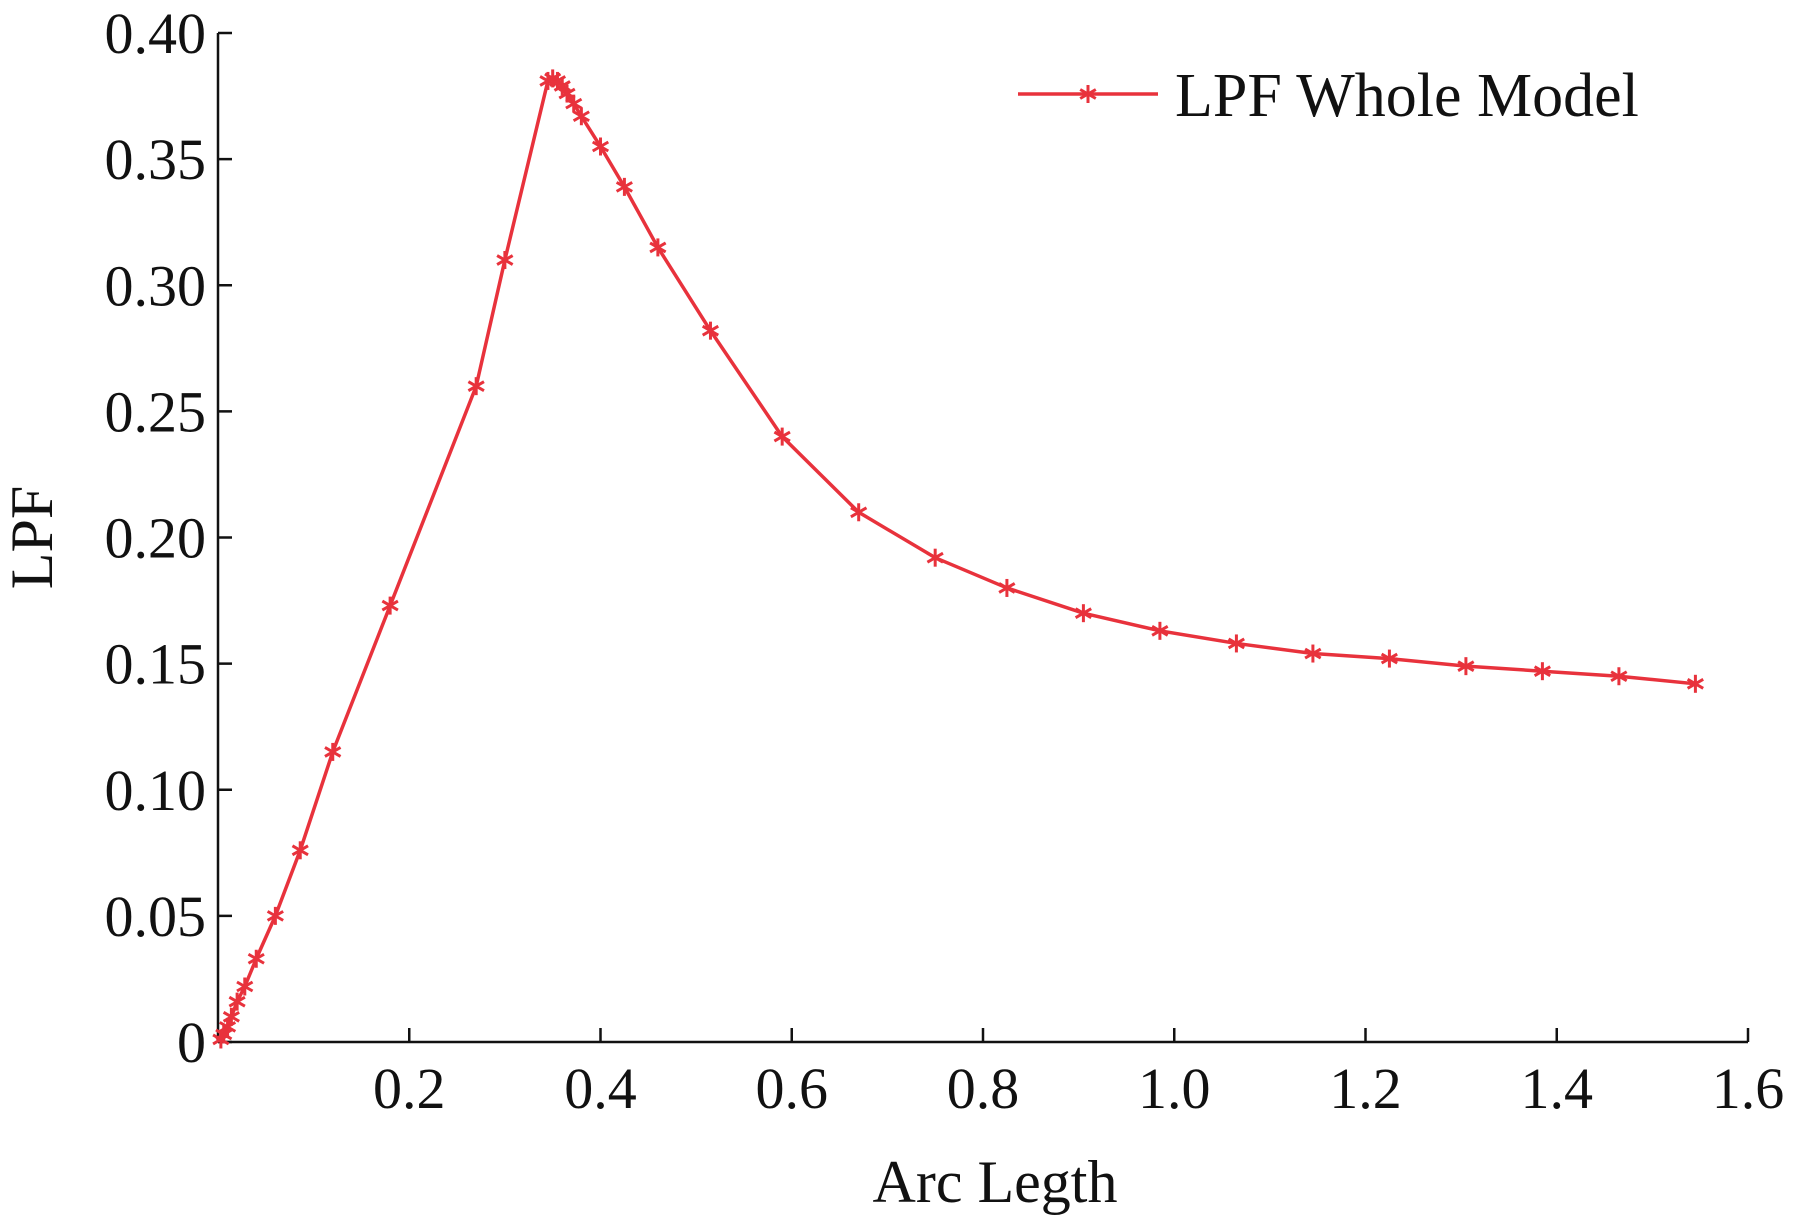 This screenshot has height=1221, width=1793. Describe the element at coordinates (409, 1088) in the screenshot. I see `x-tick-label: 0.2` at that location.